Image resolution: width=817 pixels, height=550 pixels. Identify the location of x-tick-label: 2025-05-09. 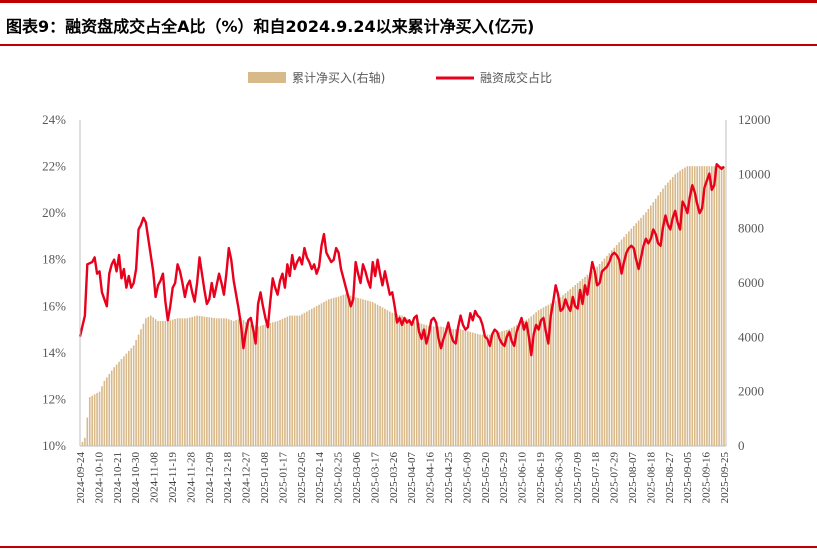
(467, 478).